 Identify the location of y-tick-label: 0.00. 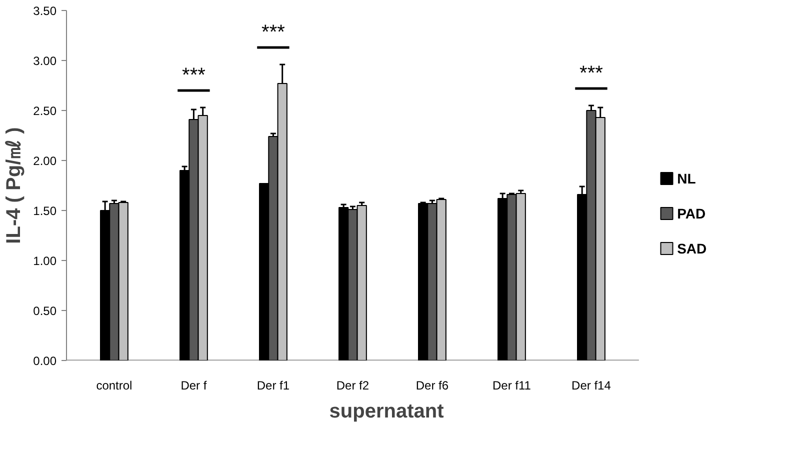
(45, 361).